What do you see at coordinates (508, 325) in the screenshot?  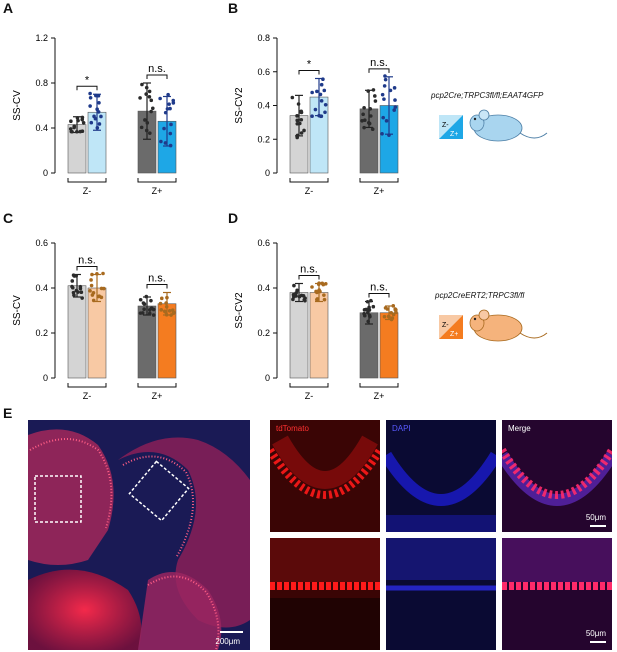 I see `mouse-icon-orange` at bounding box center [508, 325].